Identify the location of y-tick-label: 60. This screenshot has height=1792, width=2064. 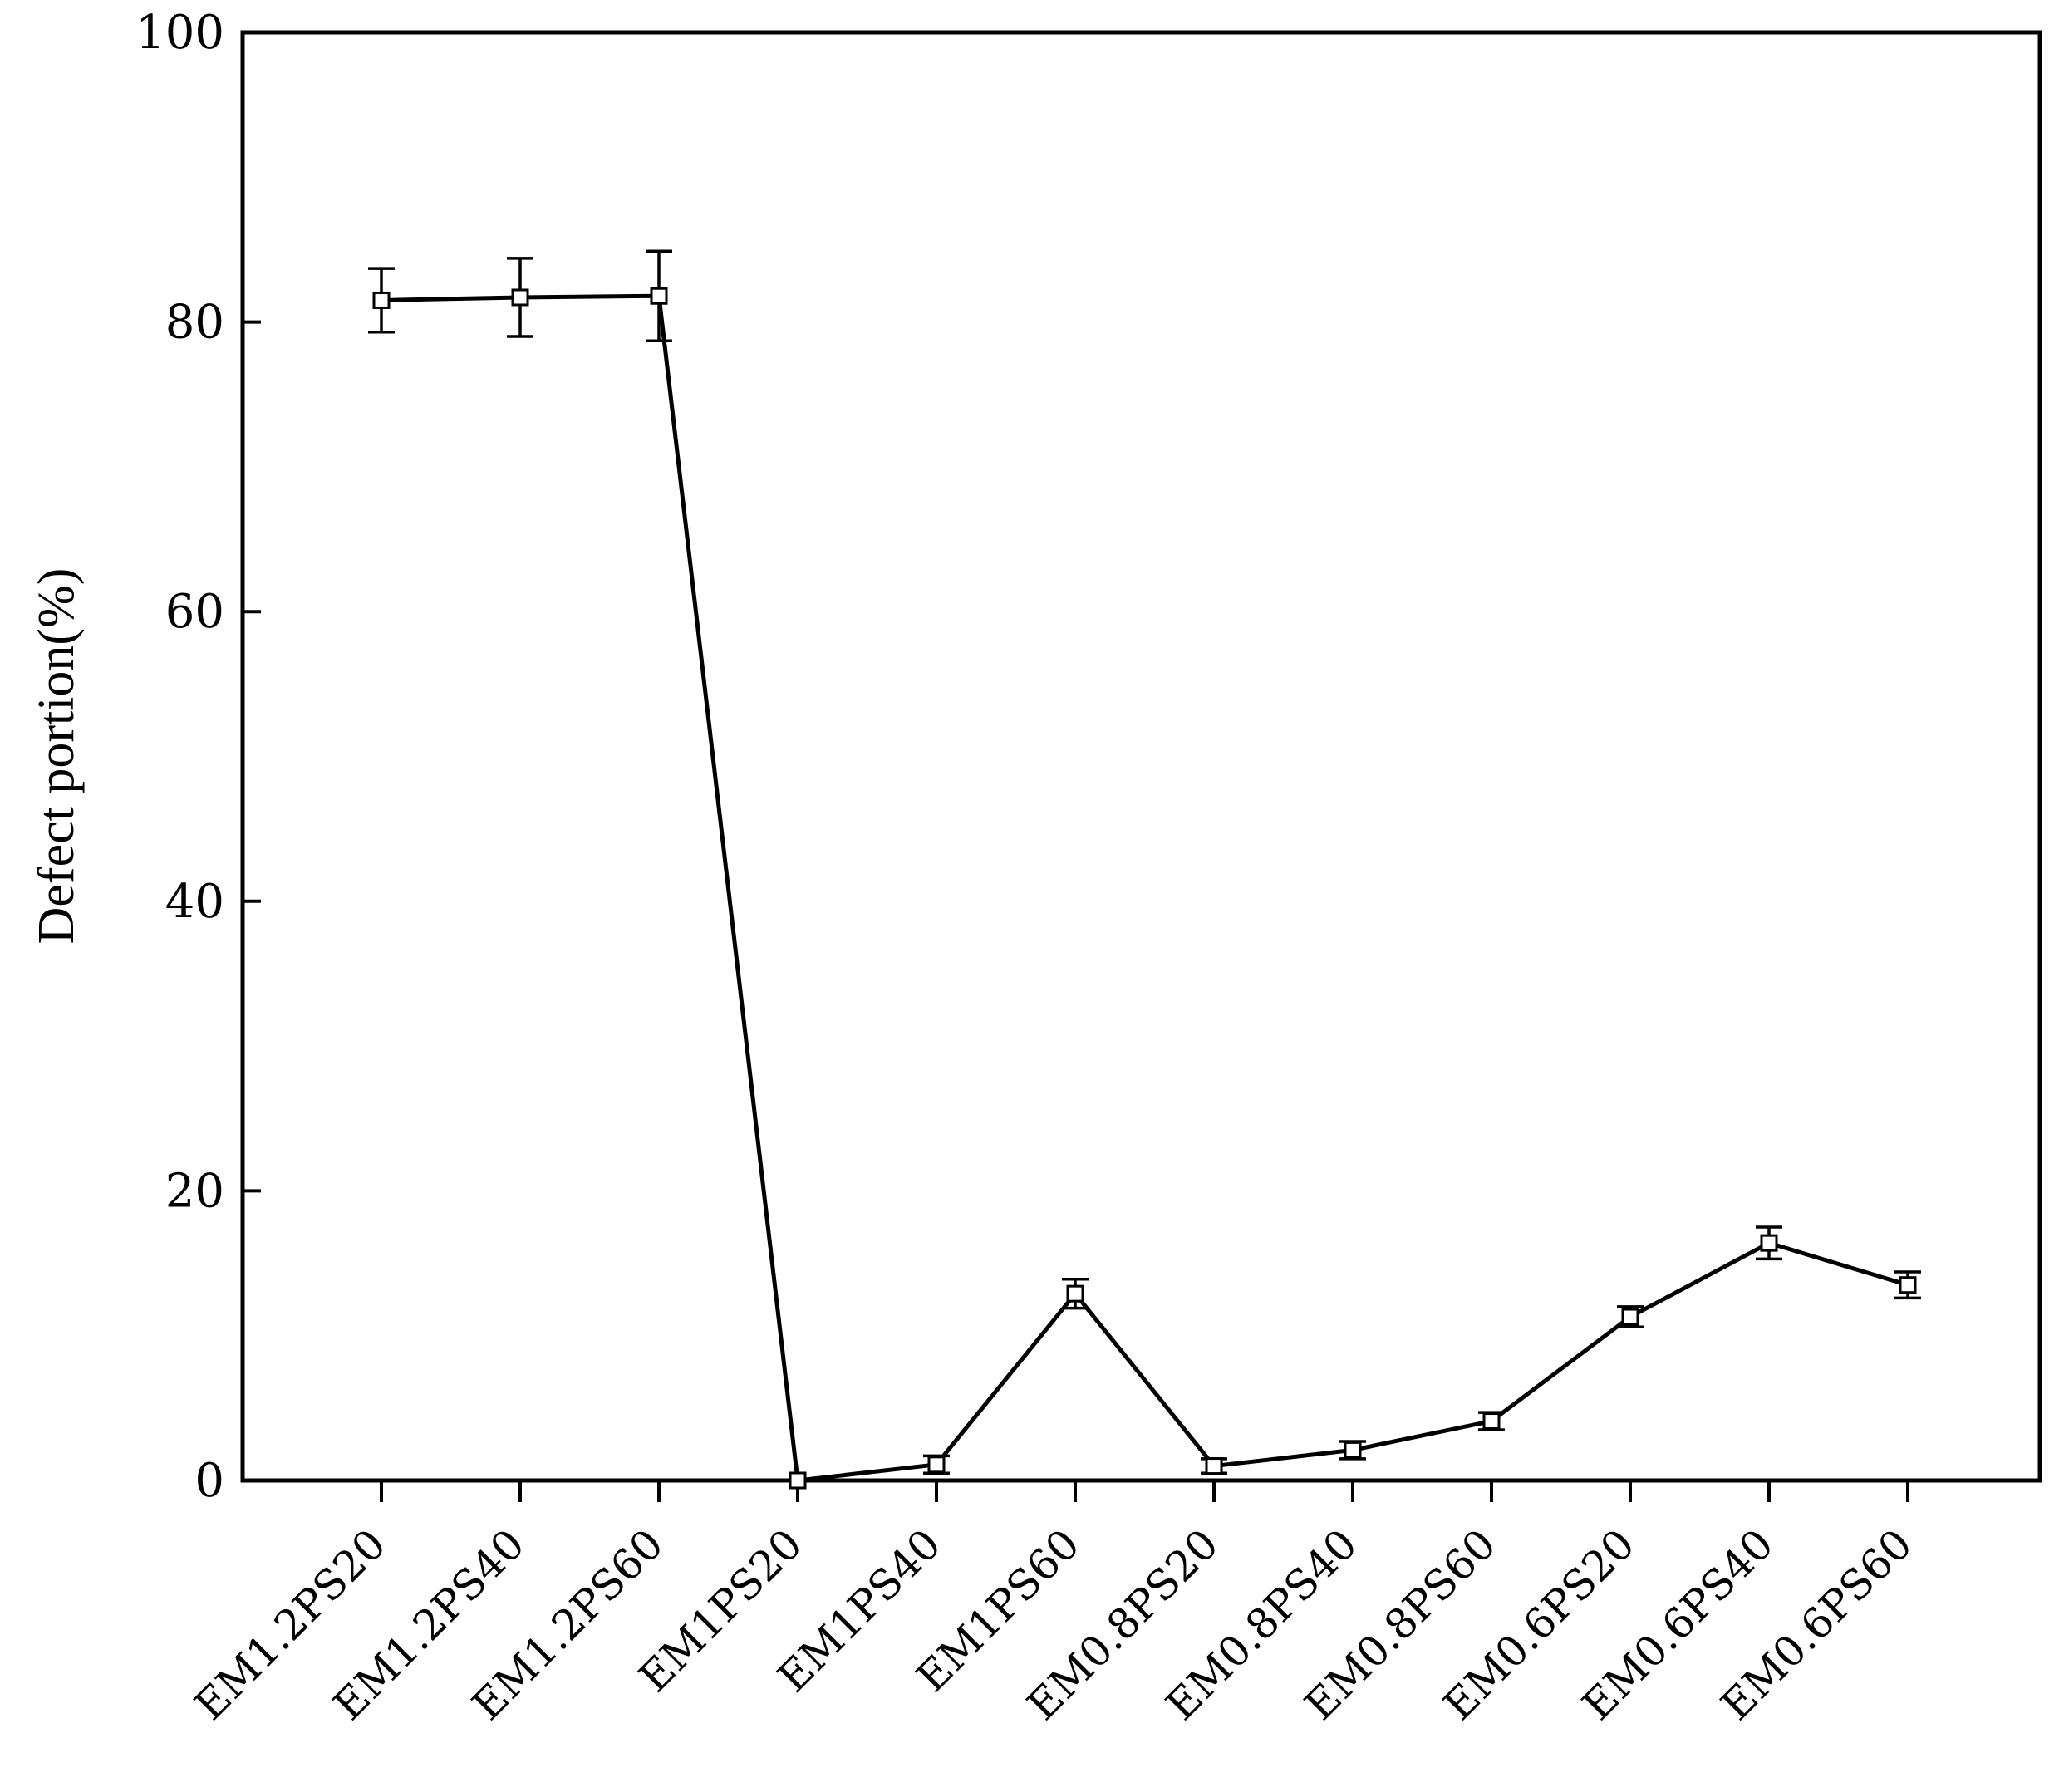
(194, 612).